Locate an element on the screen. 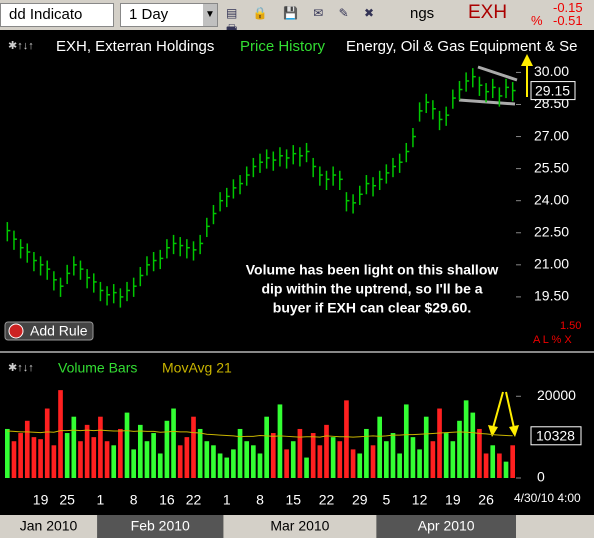 The image size is (594, 538). toolbar-icons: ▤ 🔒 💾 ✉ ✎ ✖ 🖶 is located at coordinates (303, 21).